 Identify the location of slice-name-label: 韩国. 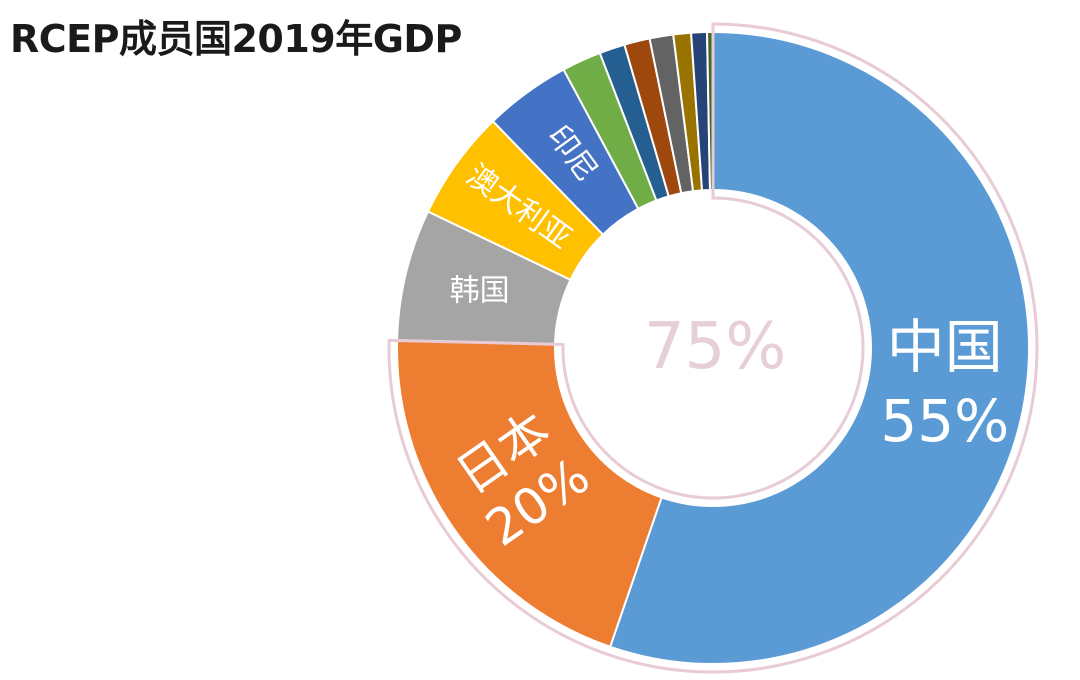
(480, 291).